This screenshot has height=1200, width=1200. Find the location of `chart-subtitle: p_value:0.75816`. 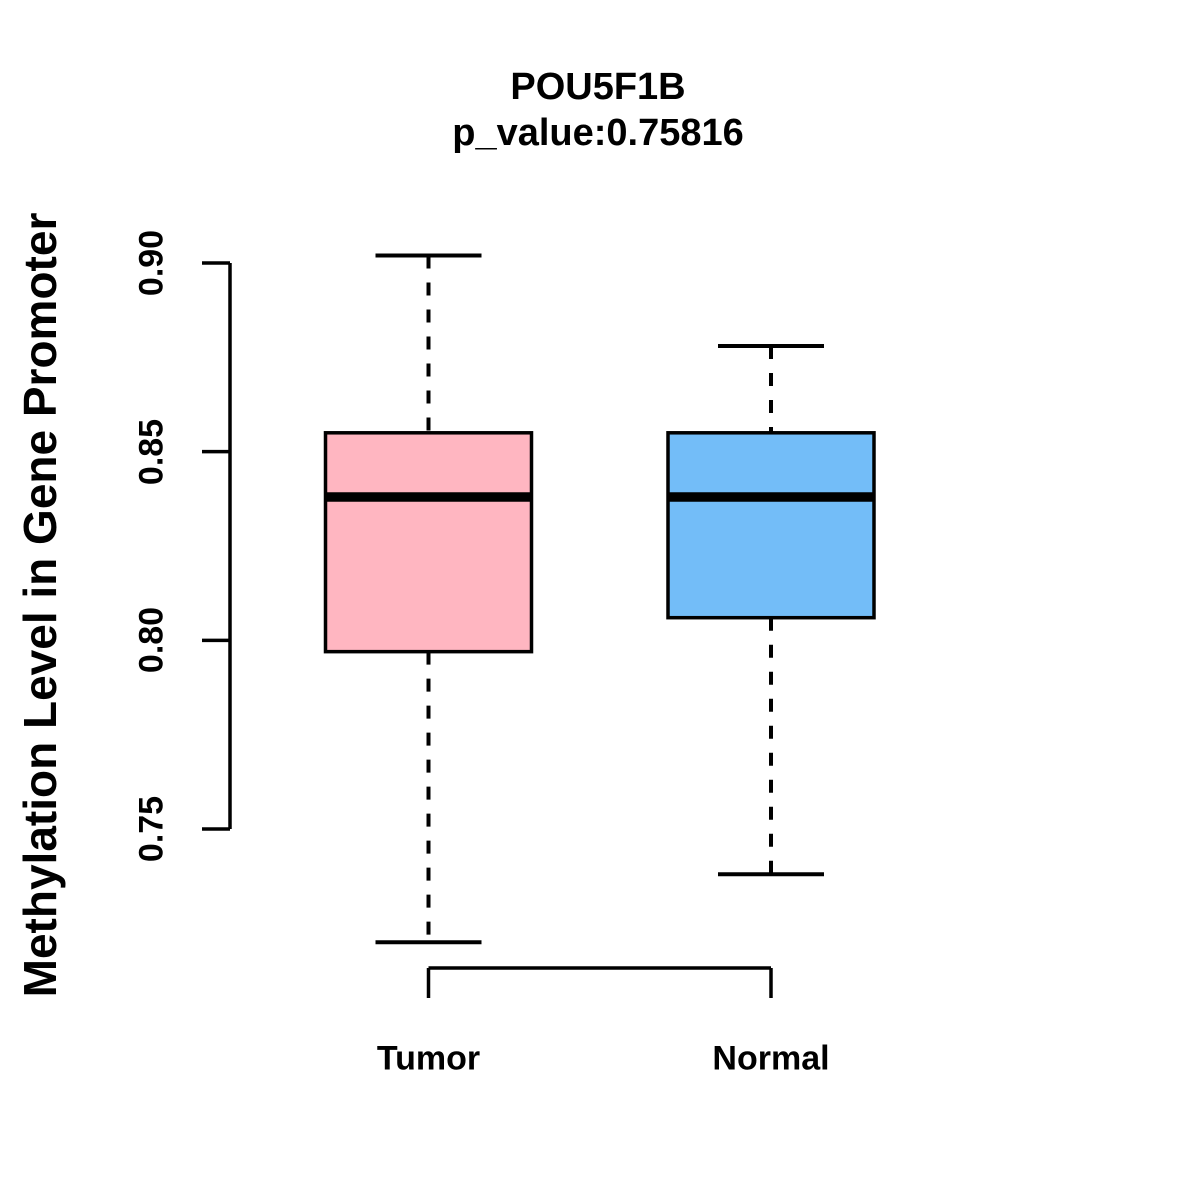

chart-subtitle: p_value:0.75816 is located at coordinates (598, 133).